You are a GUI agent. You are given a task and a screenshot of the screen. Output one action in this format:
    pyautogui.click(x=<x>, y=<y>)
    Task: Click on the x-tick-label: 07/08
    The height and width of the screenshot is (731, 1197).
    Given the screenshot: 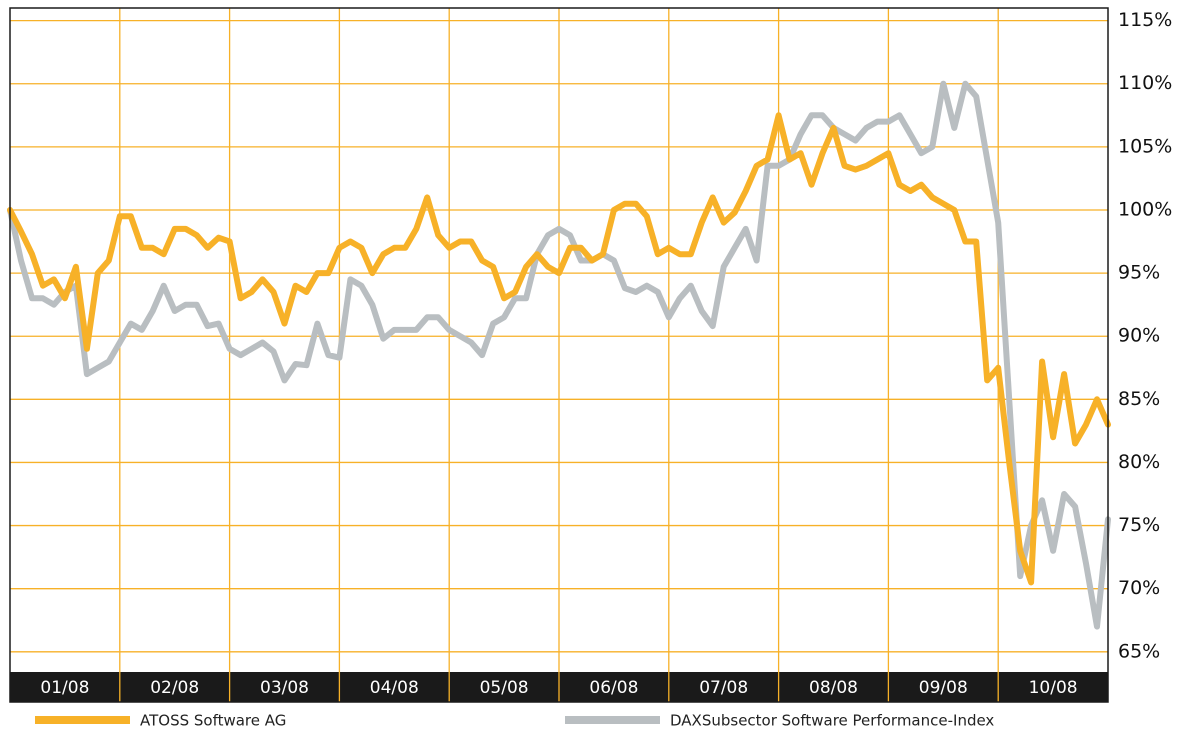 What is the action you would take?
    pyautogui.click(x=723, y=688)
    